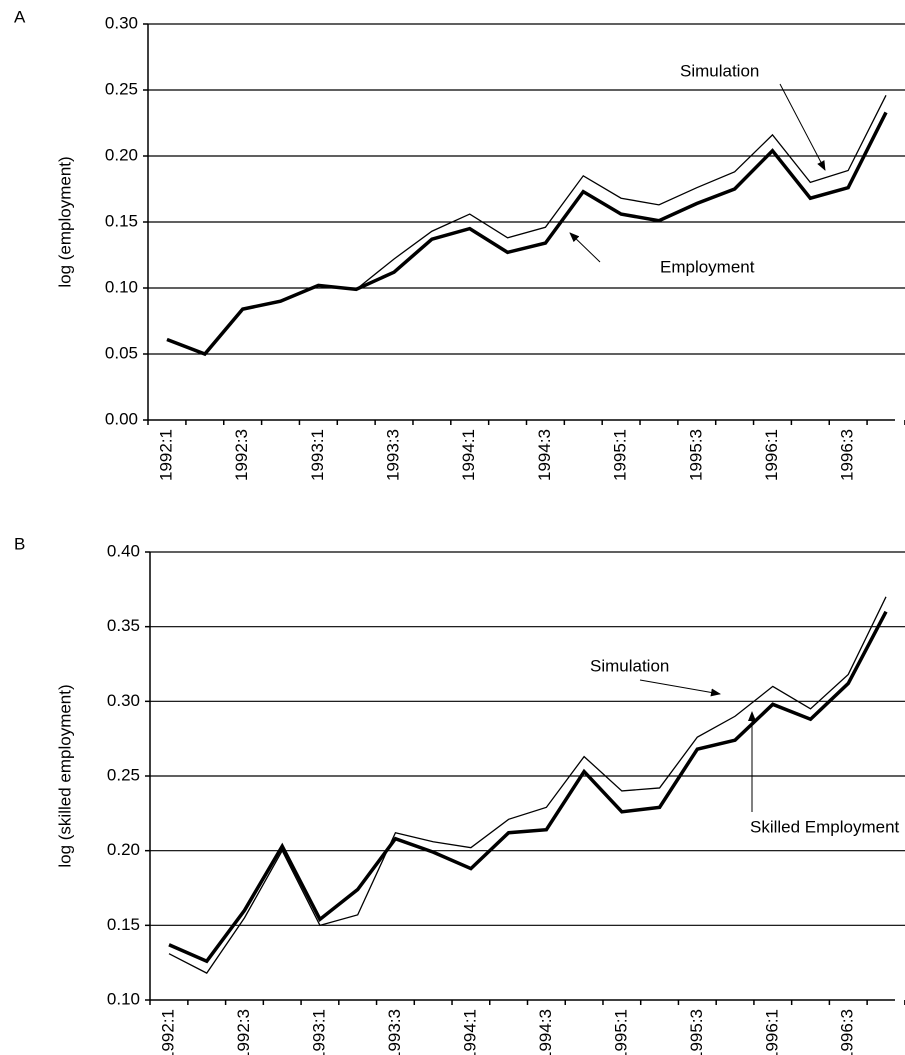  Describe the element at coordinates (121, 418) in the screenshot. I see `y-tick-label: 0.00` at that location.